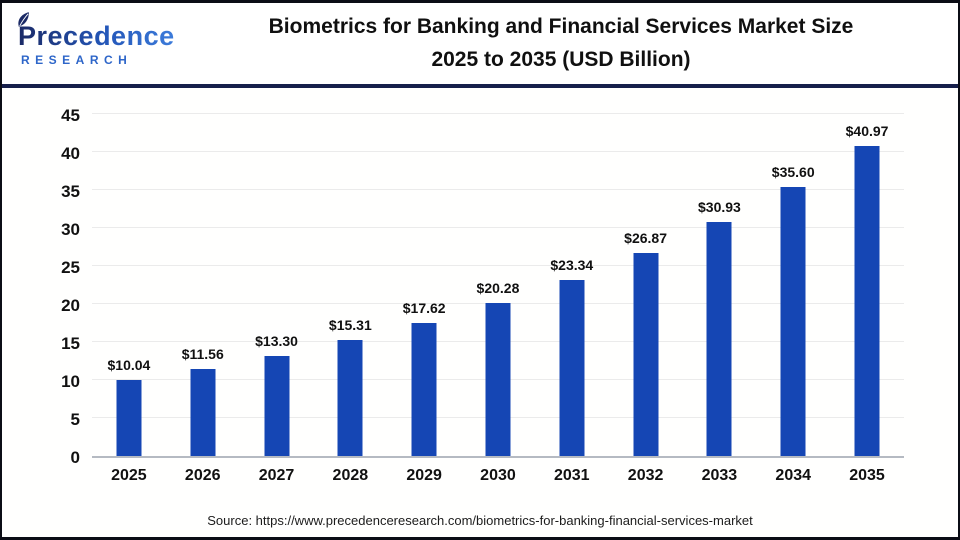  What do you see at coordinates (793, 172) in the screenshot?
I see `bar-value-label-2034: $35.60` at bounding box center [793, 172].